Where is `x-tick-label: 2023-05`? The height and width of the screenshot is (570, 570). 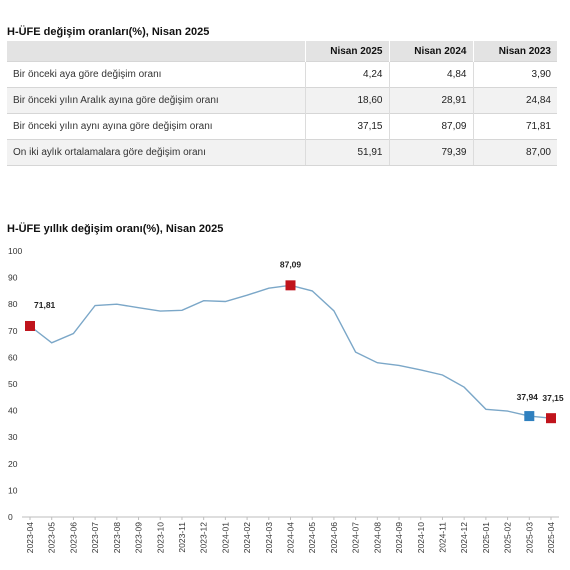 x-tick-label: 2023-05 is located at coordinates (52, 537).